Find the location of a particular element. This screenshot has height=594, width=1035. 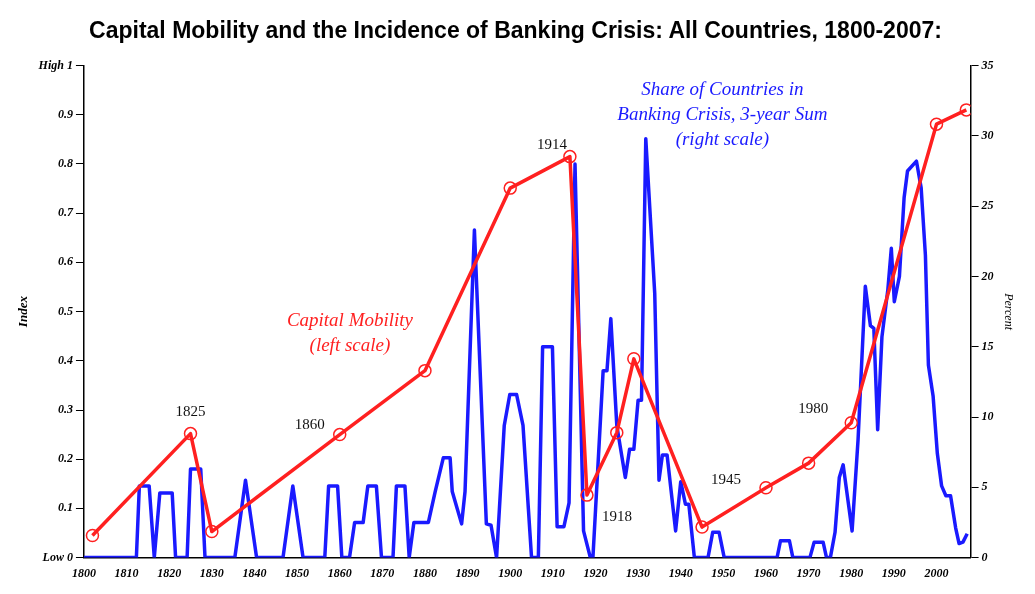

y-tick-label: 0.2 is located at coordinates (65, 458).